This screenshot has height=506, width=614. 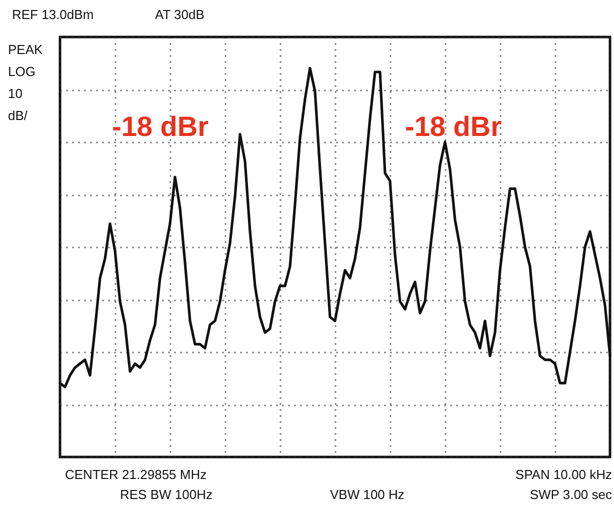 I want to click on text: 10, so click(x=15, y=93).